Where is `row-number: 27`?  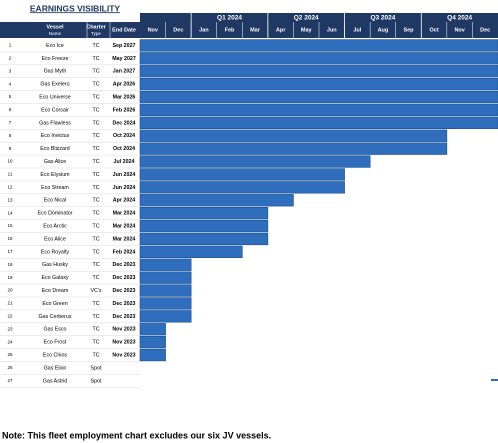
row-number: 27 is located at coordinates (10, 380).